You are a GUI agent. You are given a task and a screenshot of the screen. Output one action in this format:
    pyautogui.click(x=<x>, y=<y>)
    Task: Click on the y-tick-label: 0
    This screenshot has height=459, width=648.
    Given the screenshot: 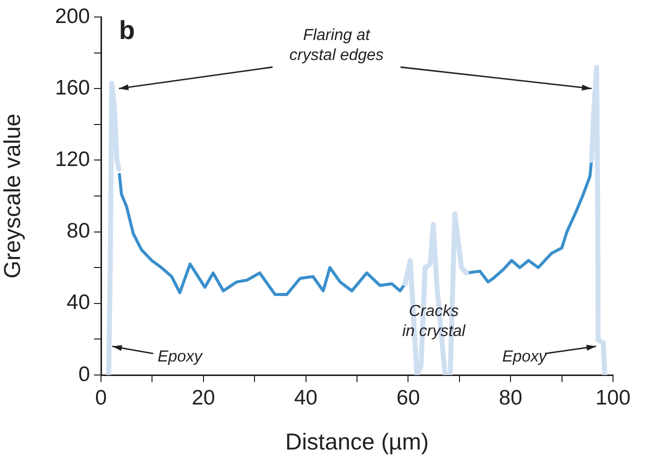 What is the action you would take?
    pyautogui.click(x=84, y=374)
    